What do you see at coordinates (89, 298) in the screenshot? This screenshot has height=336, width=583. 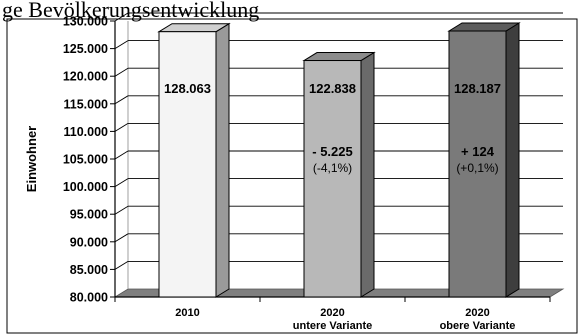 I see `y-tick-label: 80.000` at bounding box center [89, 298].